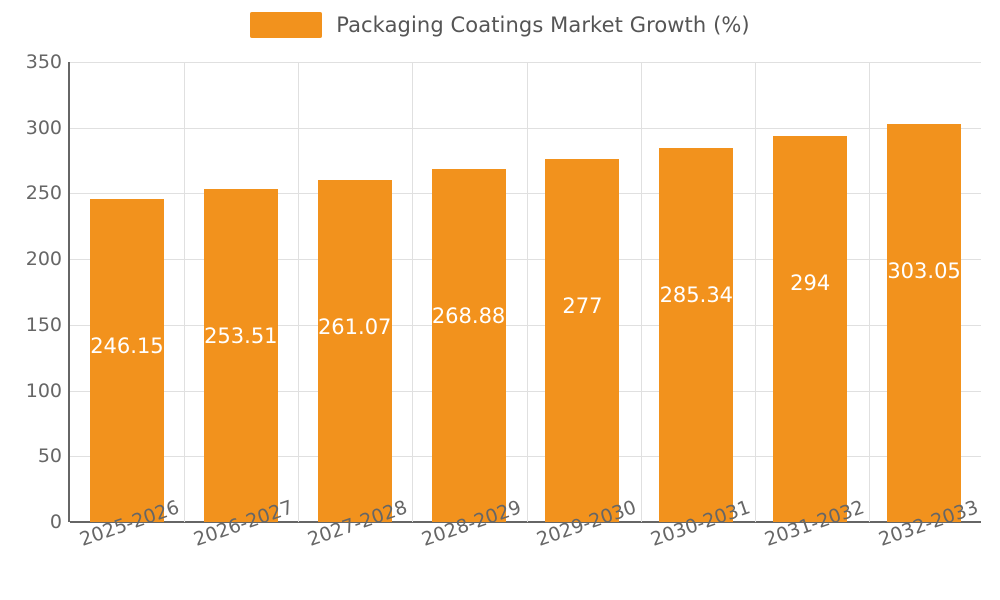  I want to click on bar-slot: 285.34, so click(696, 292).